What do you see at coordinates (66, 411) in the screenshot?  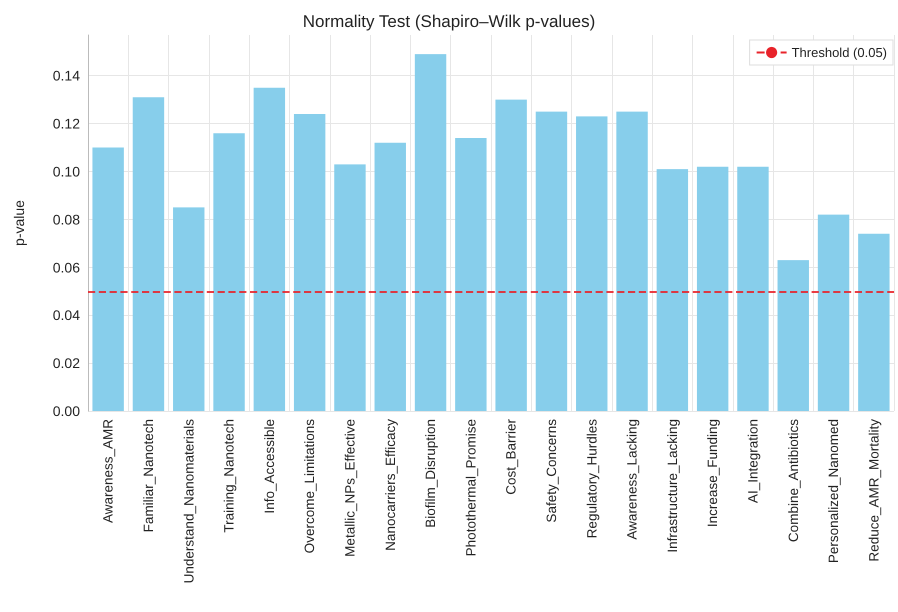 I see `y-tick-label: 0.00` at bounding box center [66, 411].